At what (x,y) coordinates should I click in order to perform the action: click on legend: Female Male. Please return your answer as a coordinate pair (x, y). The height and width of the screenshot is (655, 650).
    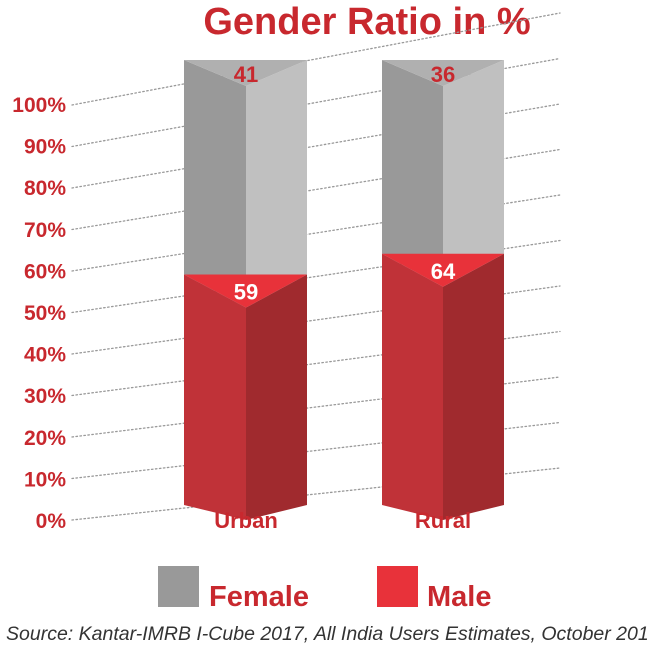
    Looking at the image, I should click on (324, 589).